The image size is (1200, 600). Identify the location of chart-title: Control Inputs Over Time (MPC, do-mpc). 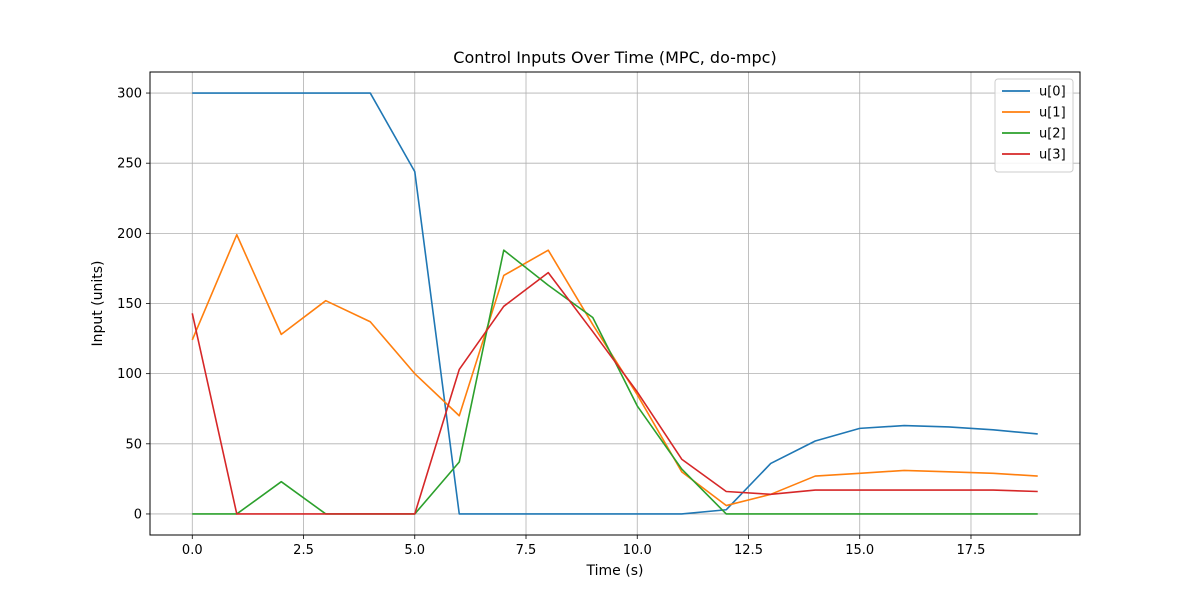
(614, 57).